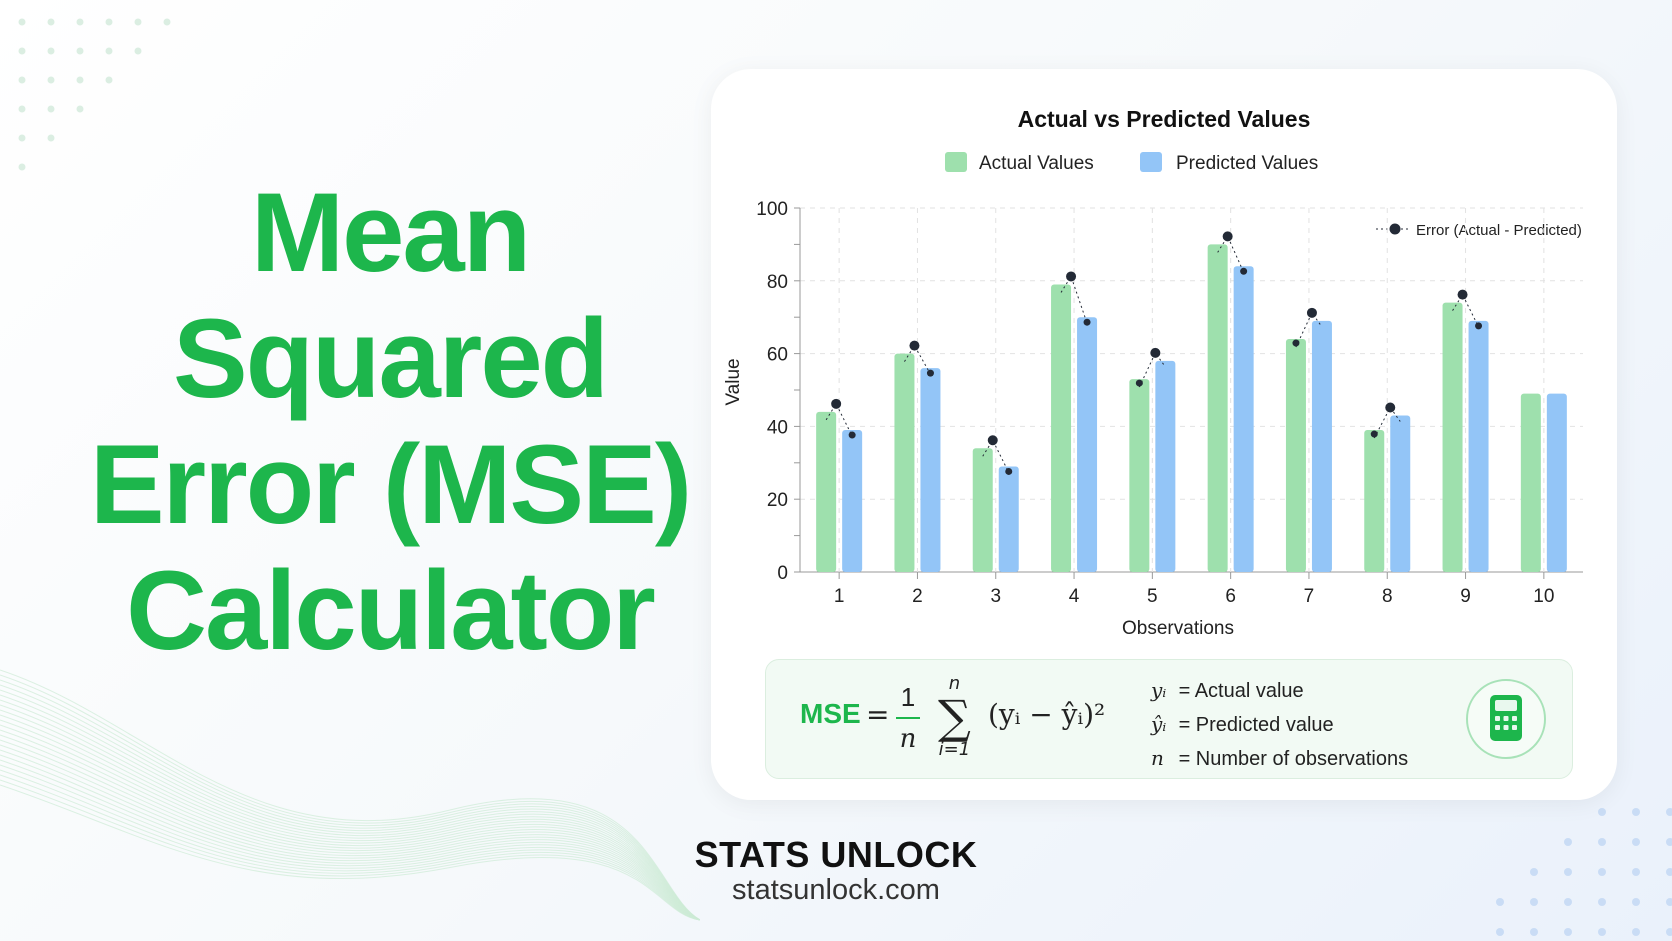 The width and height of the screenshot is (1672, 941). What do you see at coordinates (391, 610) in the screenshot?
I see `title-line: Calculator` at bounding box center [391, 610].